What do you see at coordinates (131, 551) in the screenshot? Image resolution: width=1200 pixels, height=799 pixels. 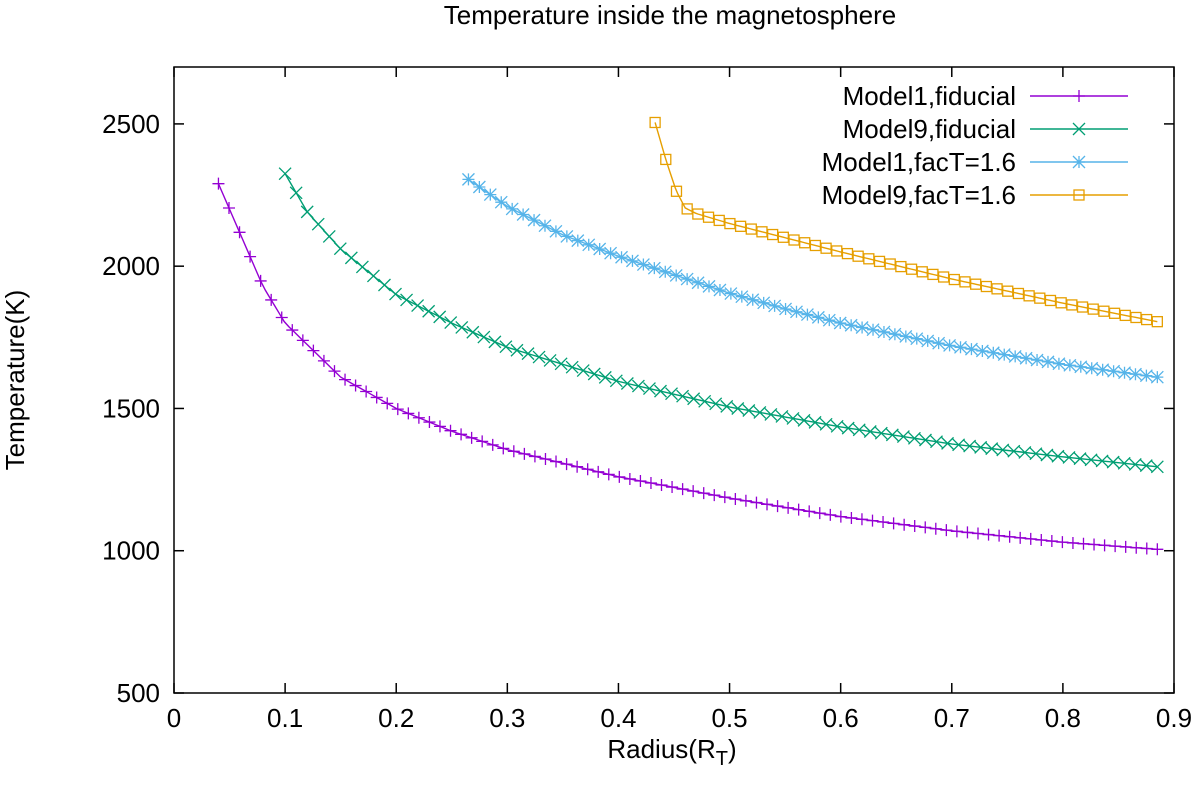 I see `y-tick-label: 1000` at bounding box center [131, 551].